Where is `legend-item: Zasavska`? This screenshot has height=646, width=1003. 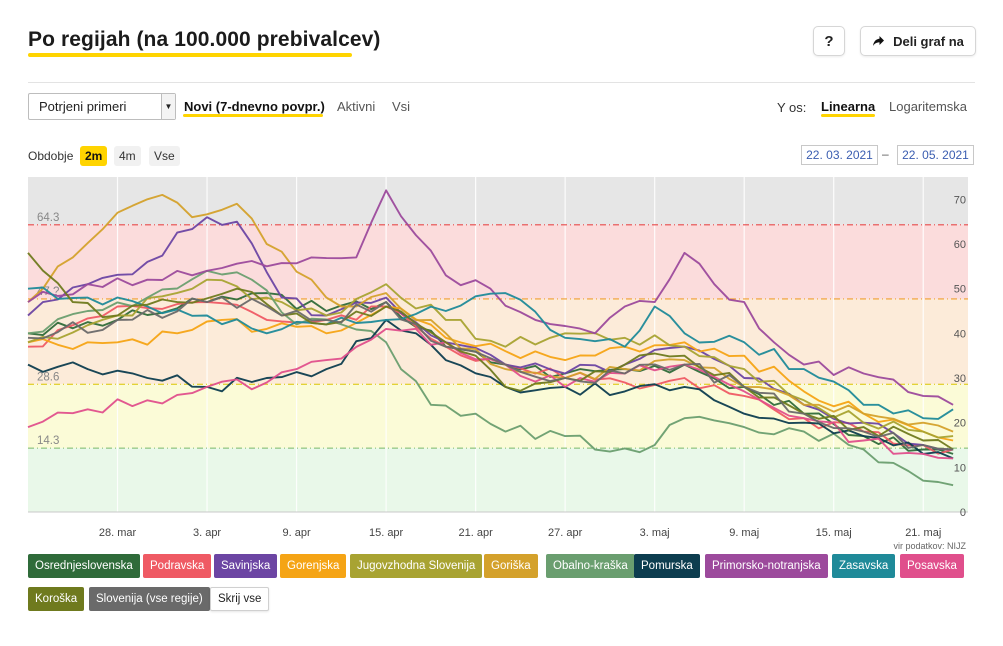 legend-item: Zasavska is located at coordinates (864, 566).